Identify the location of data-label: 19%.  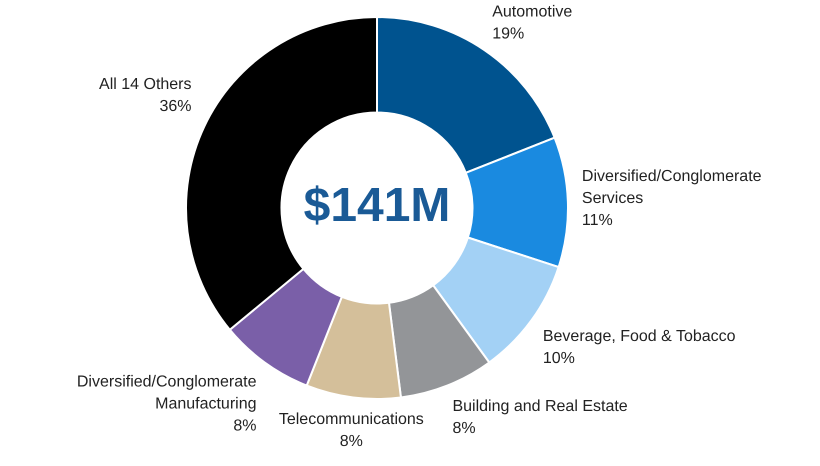
(508, 33).